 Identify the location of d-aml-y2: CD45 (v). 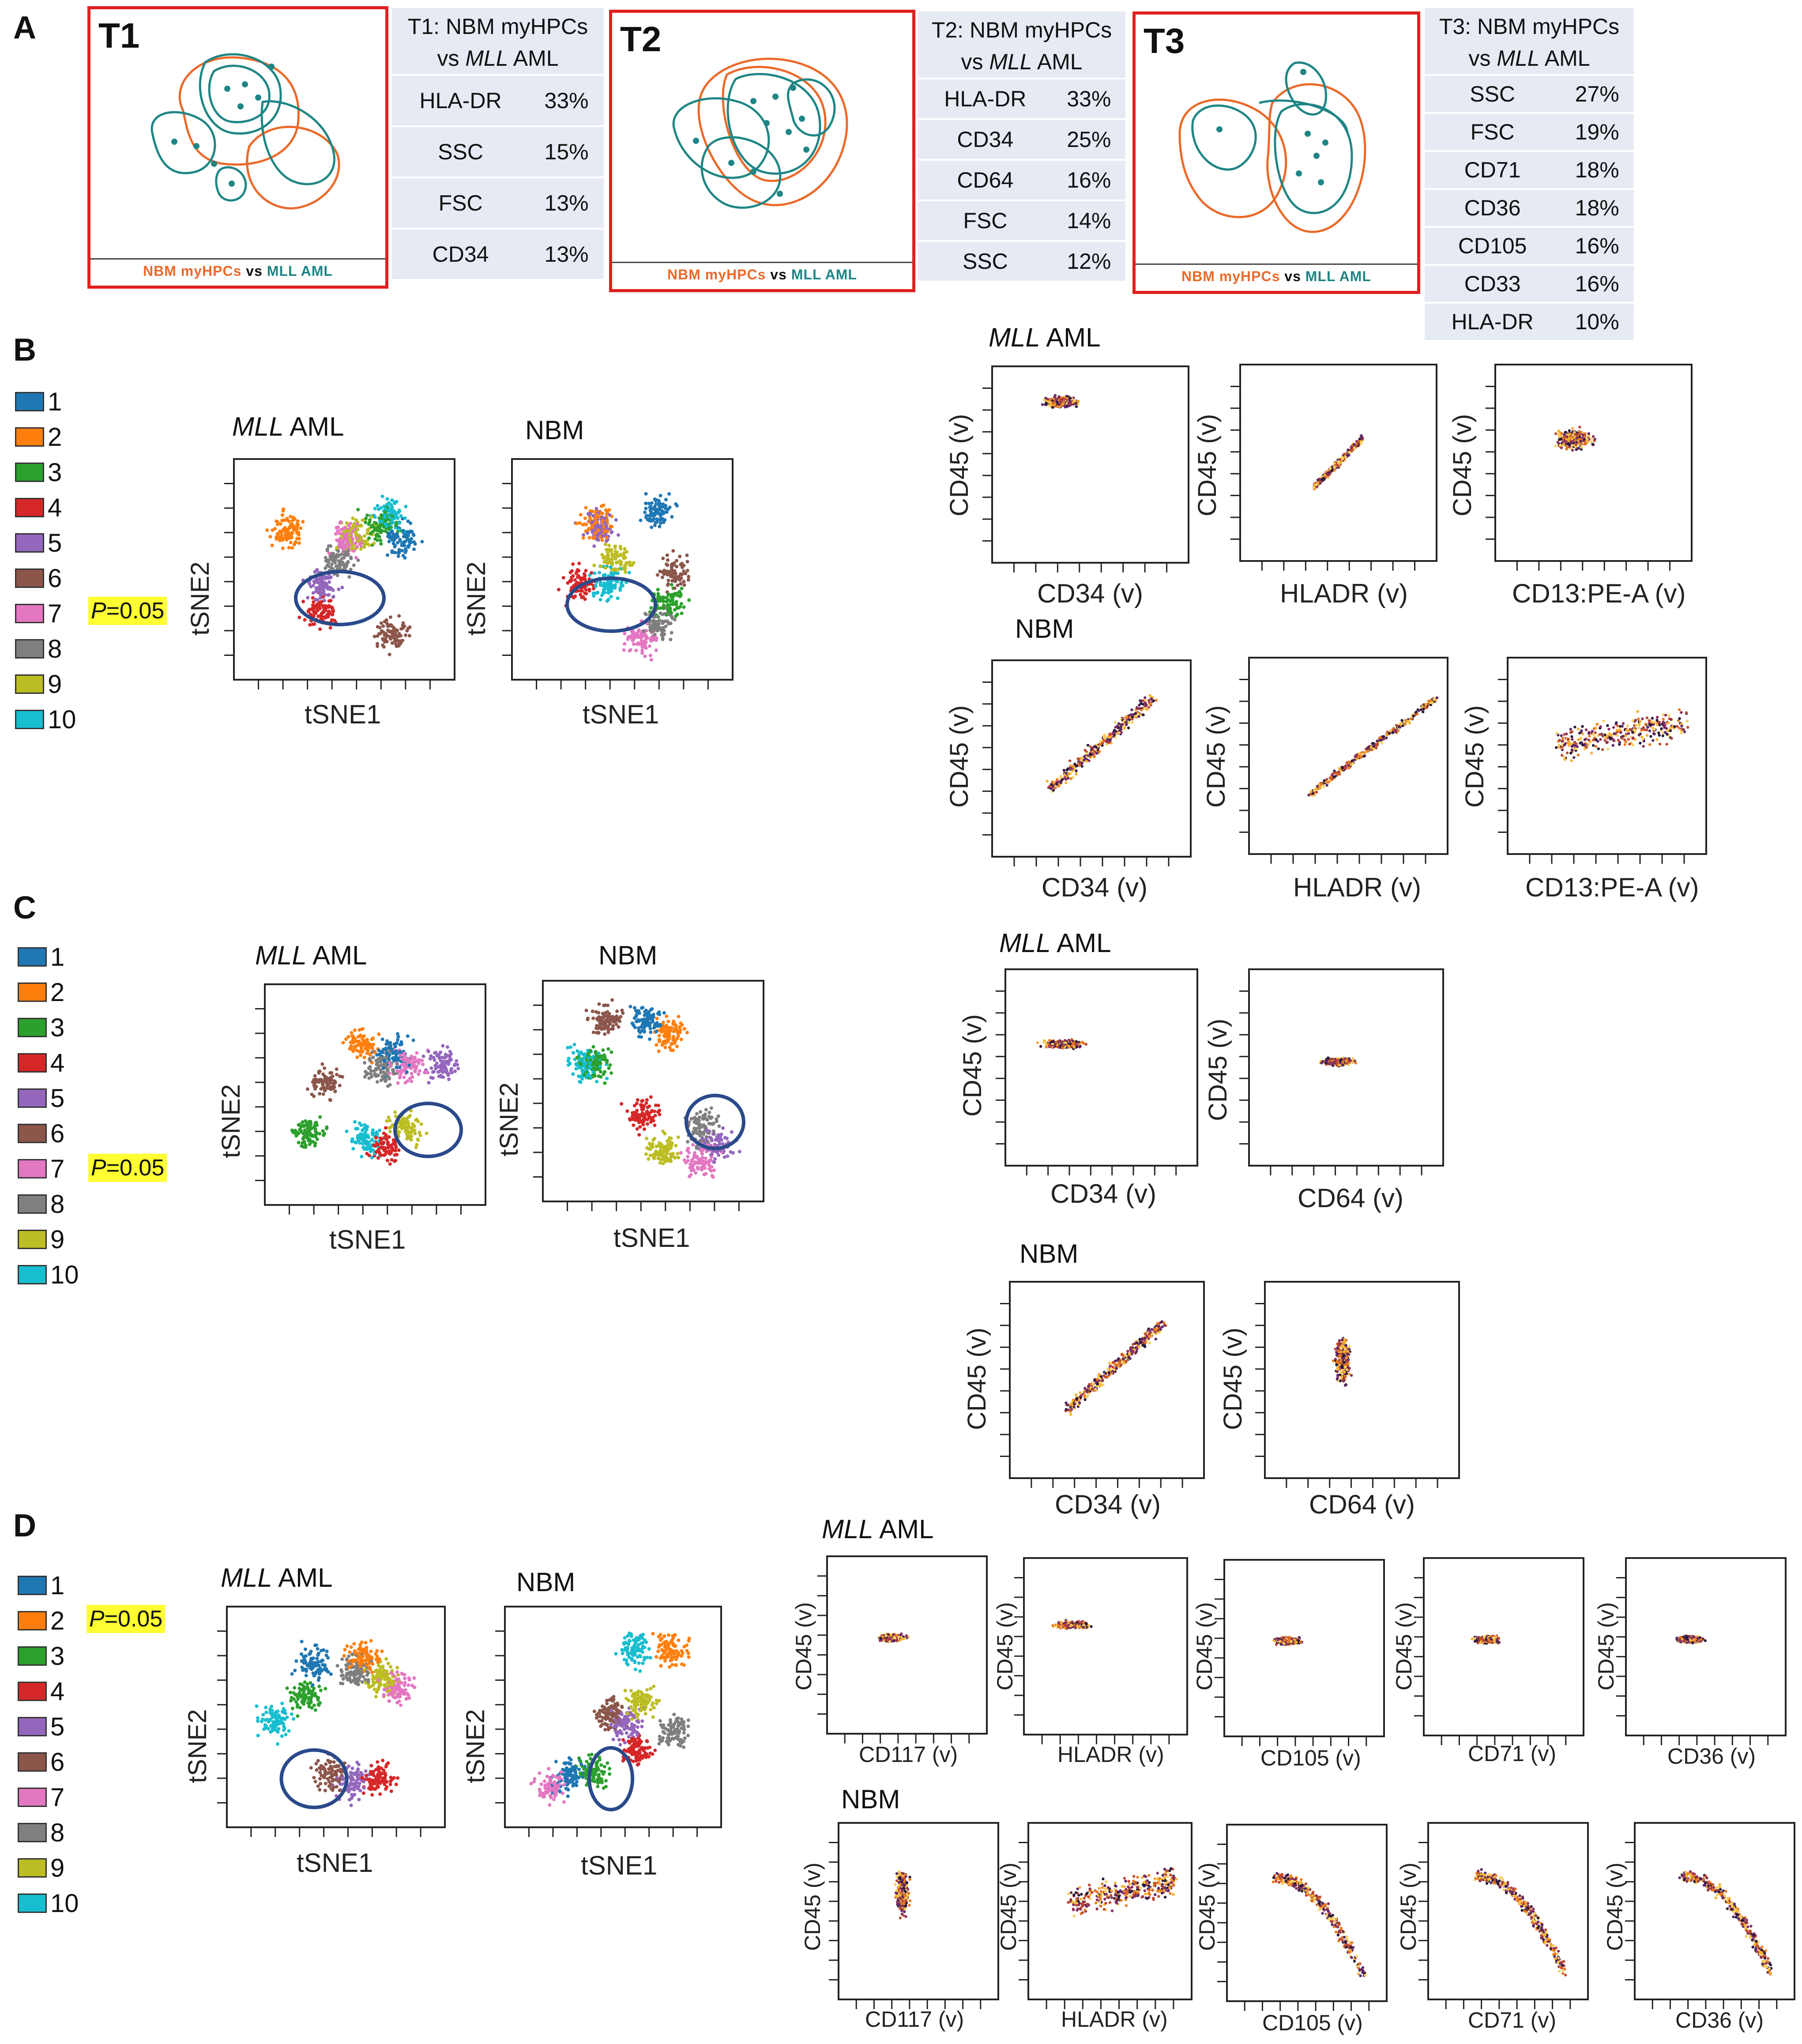
(1005, 1646).